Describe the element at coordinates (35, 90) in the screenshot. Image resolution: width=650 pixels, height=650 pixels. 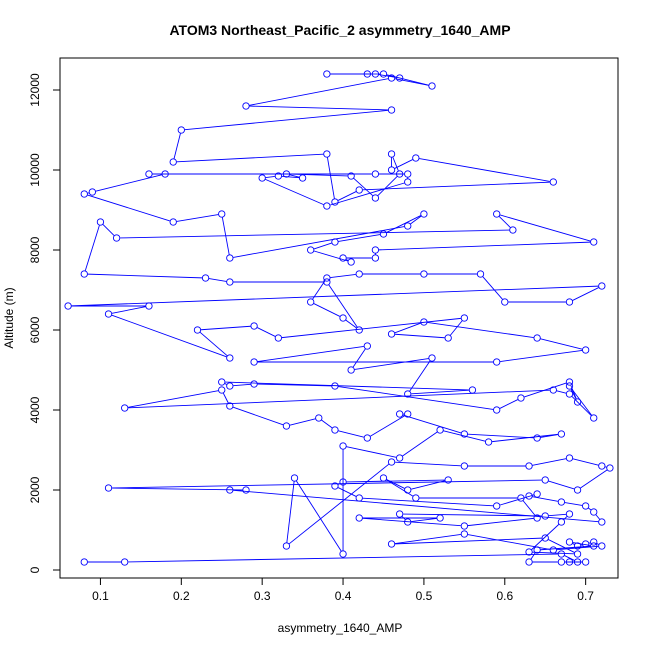
I see `y-tick-label: 12000` at that location.